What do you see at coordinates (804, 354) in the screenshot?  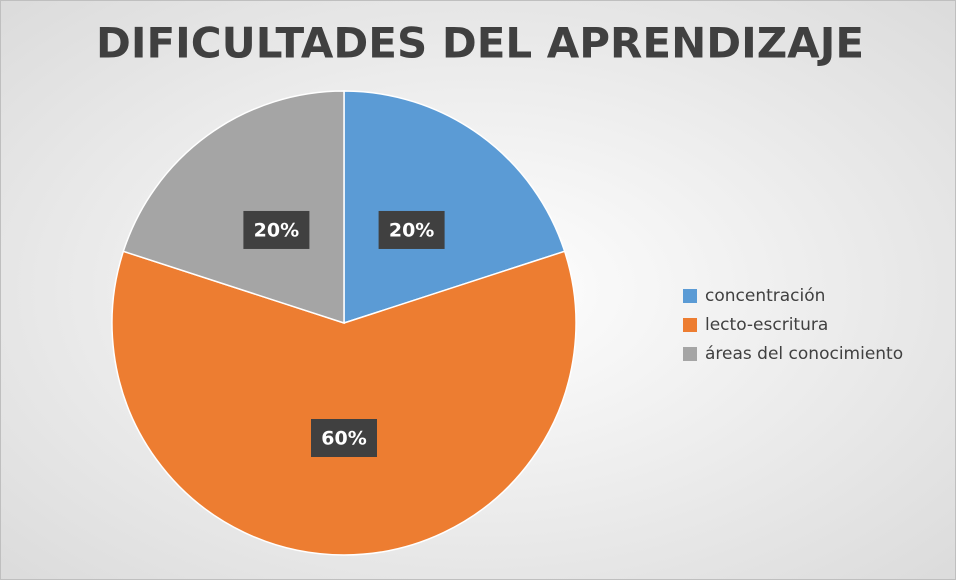 I see `legend-label: áreas del conocimiento` at bounding box center [804, 354].